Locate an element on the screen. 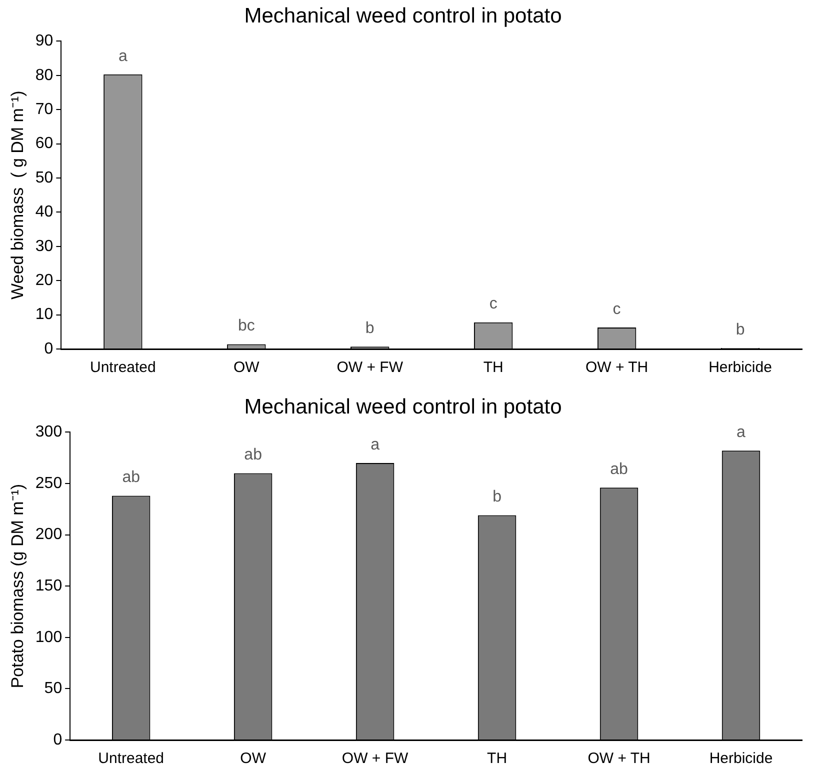 Image resolution: width=817 pixels, height=783 pixels. y-tick-label: 60 is located at coordinates (44, 143).